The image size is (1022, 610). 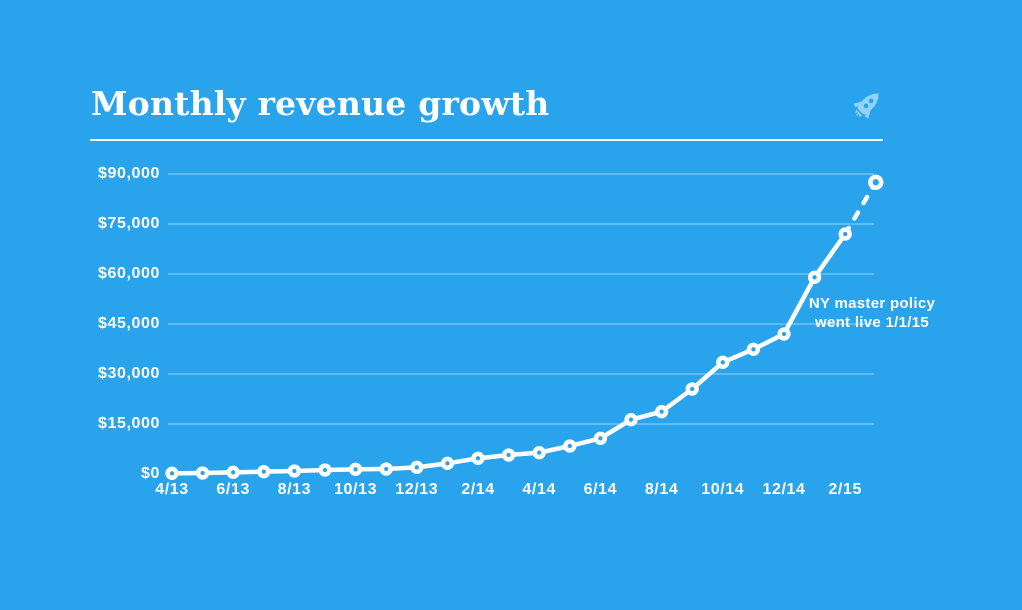 What do you see at coordinates (723, 489) in the screenshot?
I see `x-tick-label: 10/14` at bounding box center [723, 489].